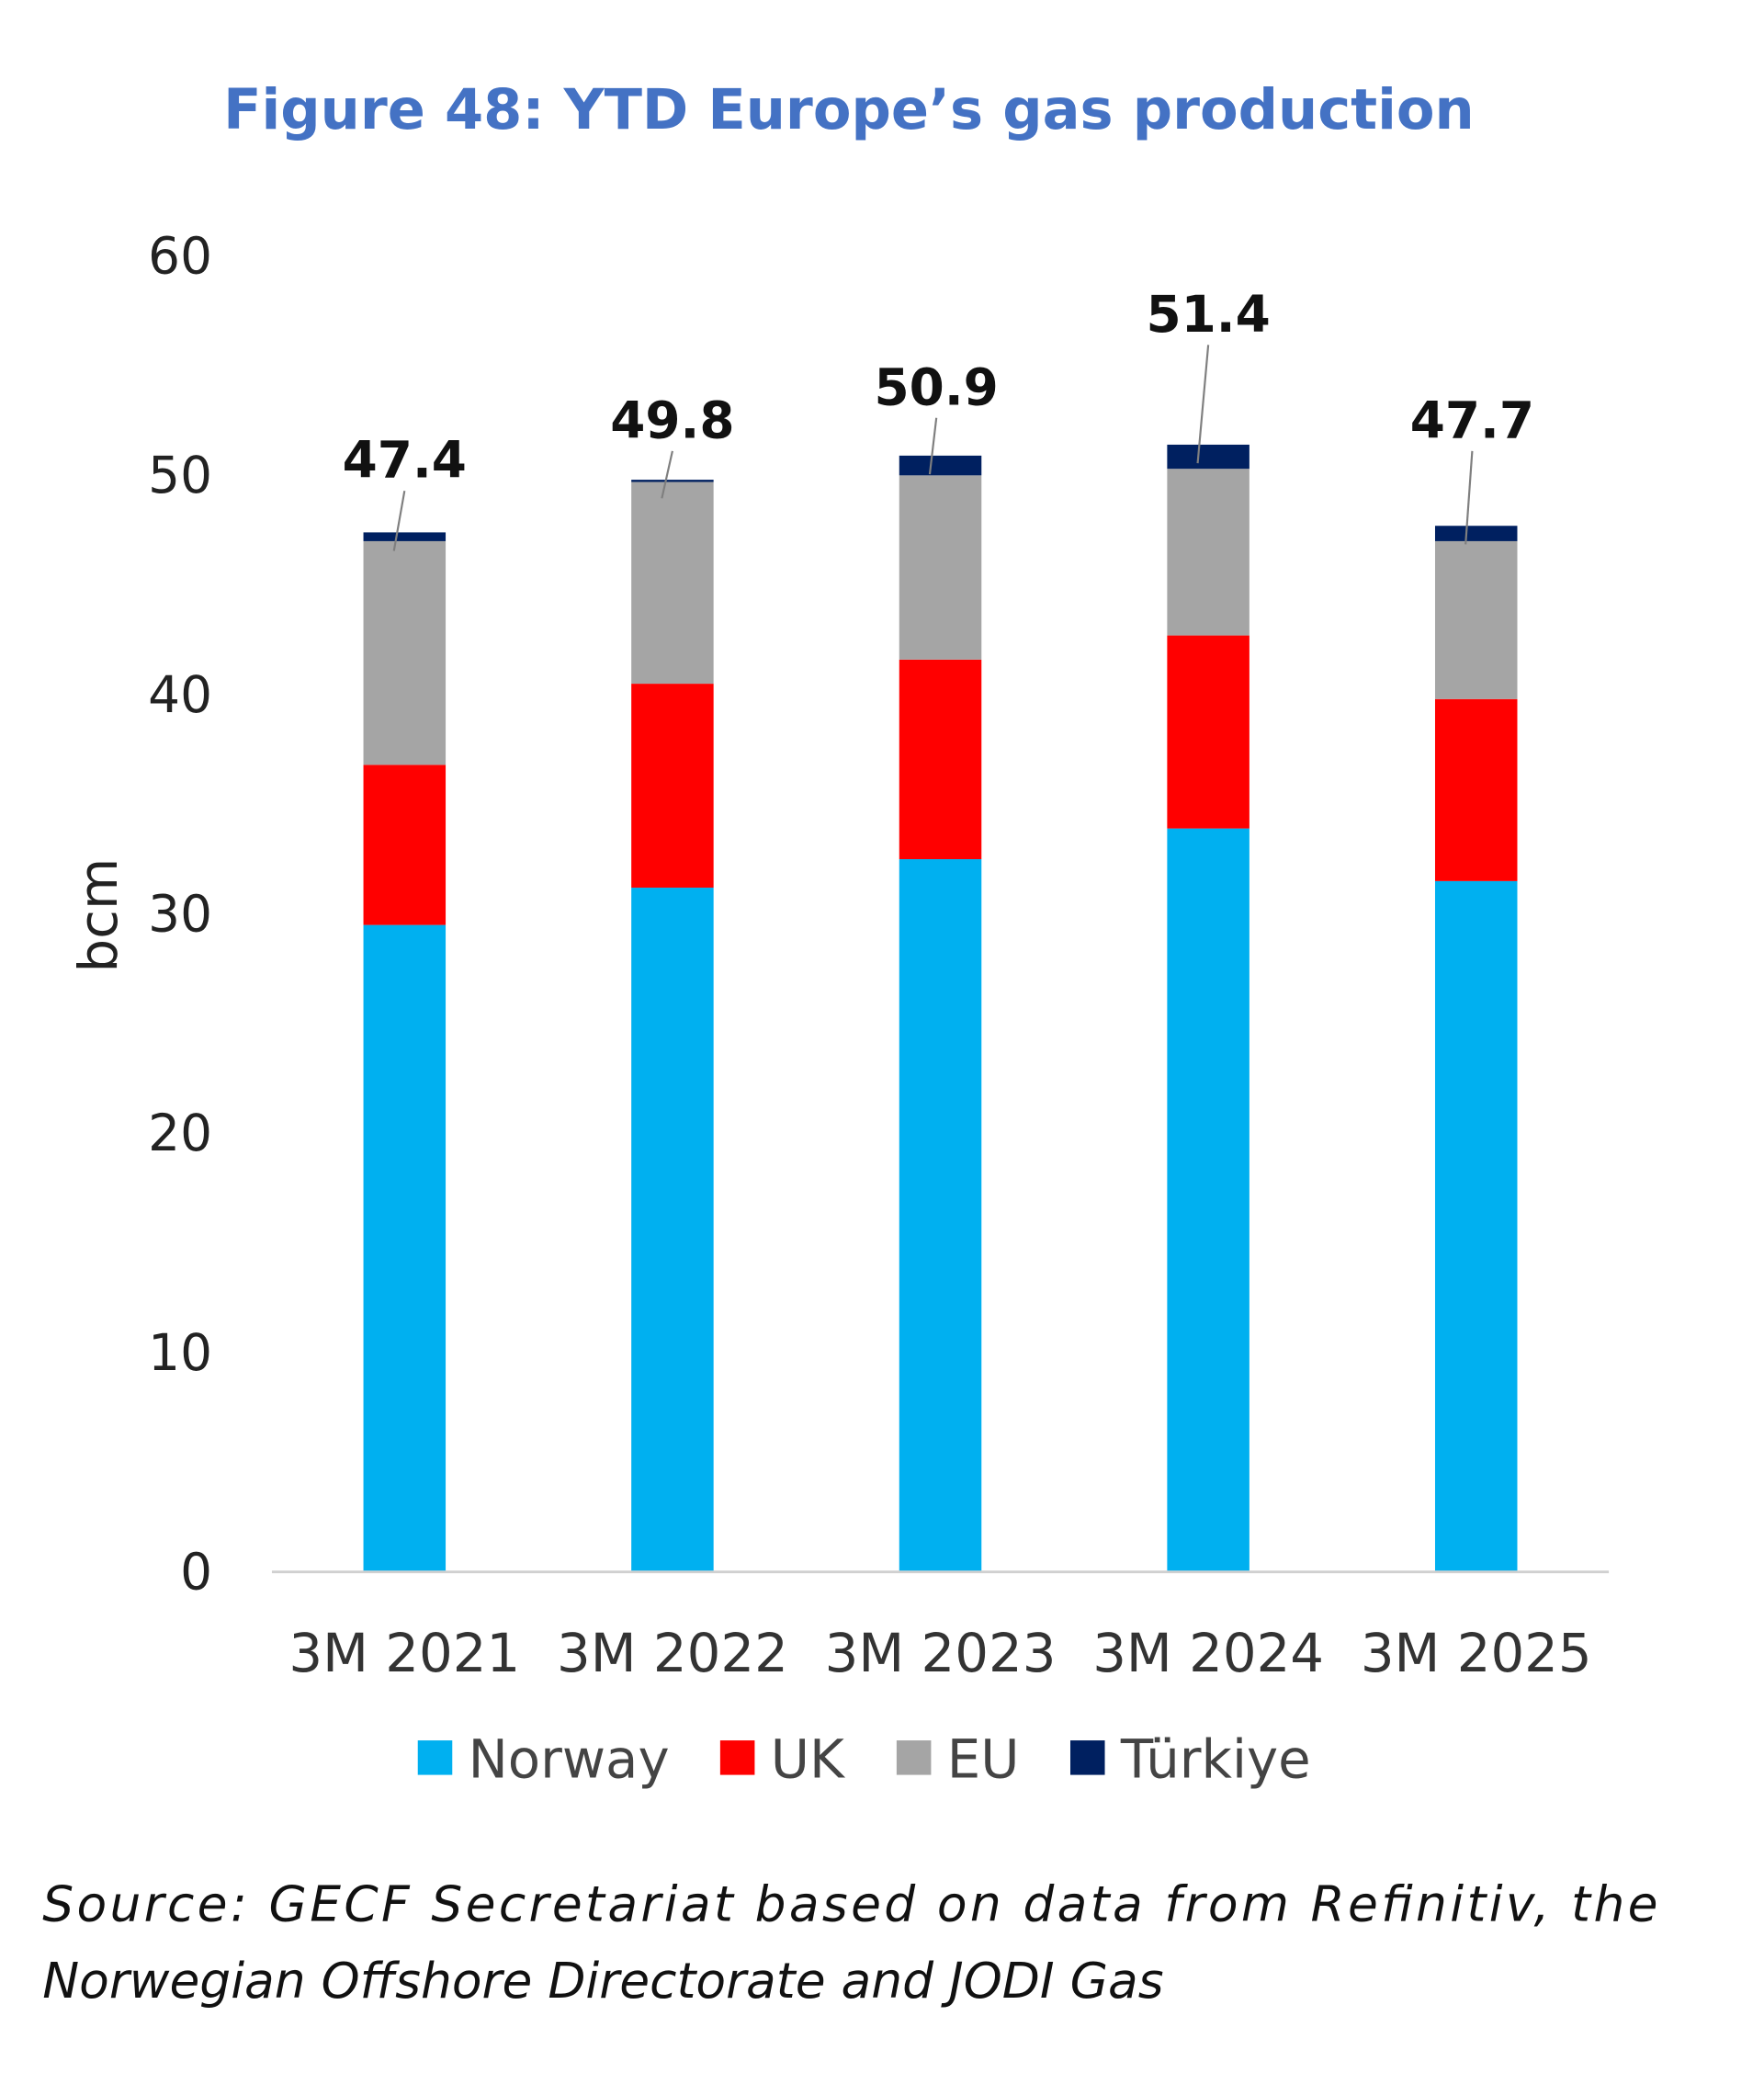 This screenshot has height=2084, width=1764. What do you see at coordinates (672, 420) in the screenshot?
I see `total-data-label: 49.8` at bounding box center [672, 420].